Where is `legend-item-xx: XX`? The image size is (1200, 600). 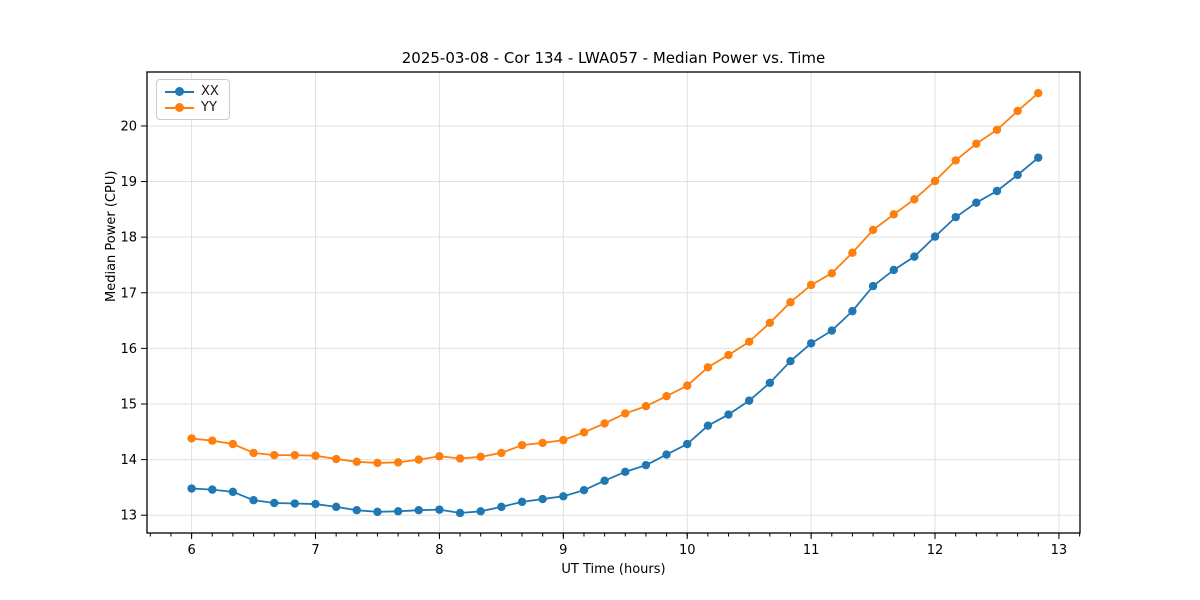
legend-item-xx: XX is located at coordinates (192, 91).